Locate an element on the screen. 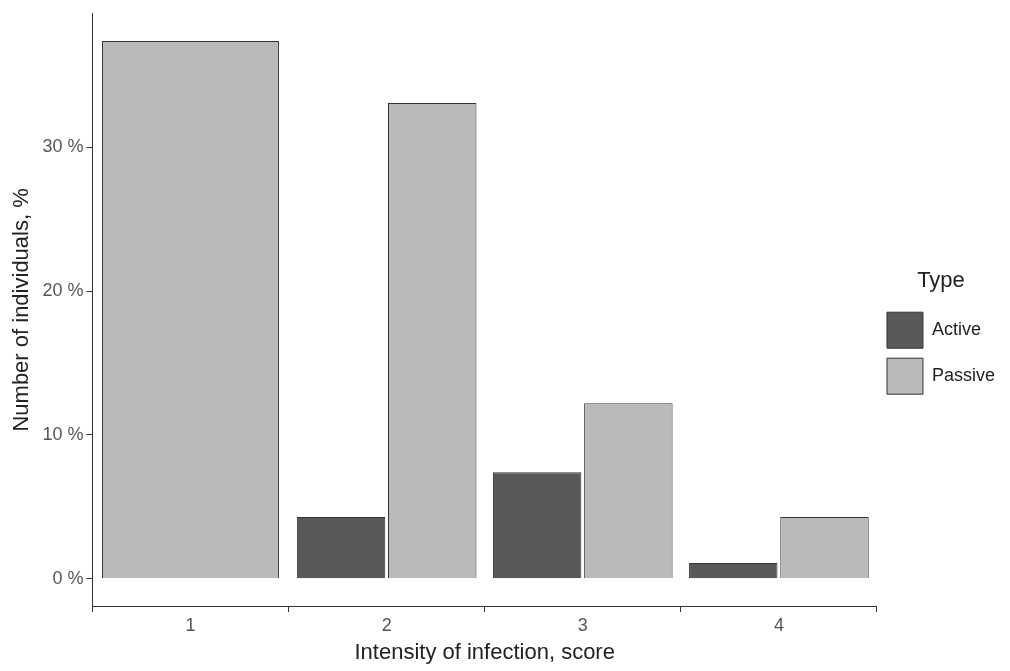 The image size is (1010, 671). y-tick-label: 20 % is located at coordinates (63, 290).